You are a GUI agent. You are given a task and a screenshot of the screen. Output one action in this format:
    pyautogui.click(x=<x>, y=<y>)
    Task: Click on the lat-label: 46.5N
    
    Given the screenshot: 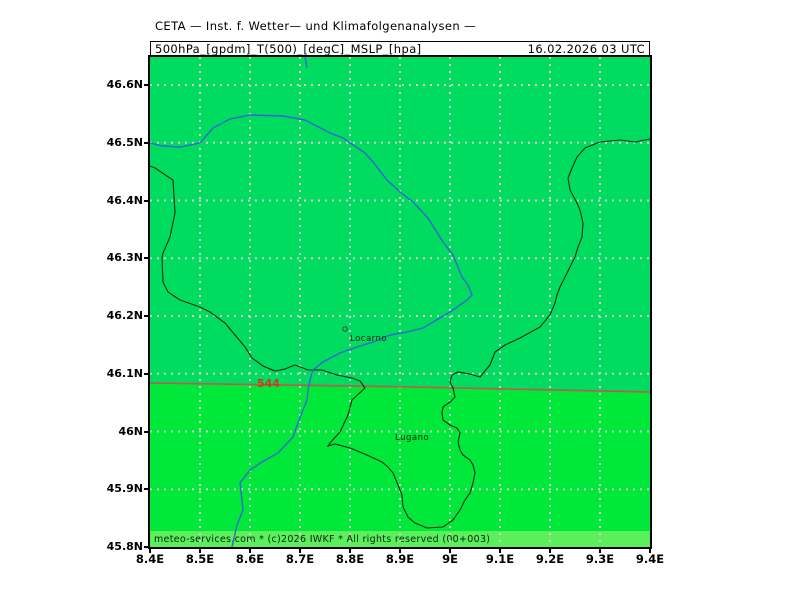 What is the action you would take?
    pyautogui.click(x=124, y=142)
    